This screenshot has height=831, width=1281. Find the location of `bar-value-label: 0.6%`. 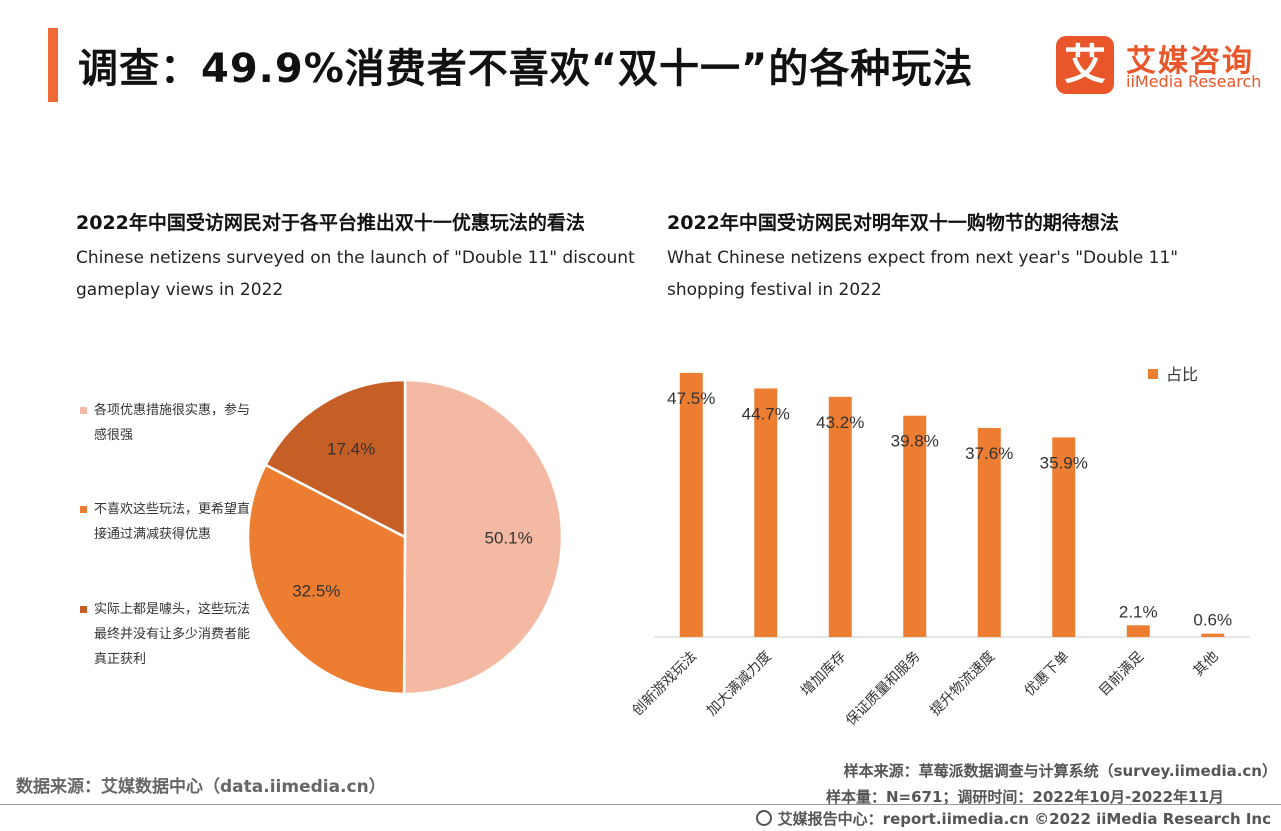

bar-value-label: 0.6% is located at coordinates (1212, 620).